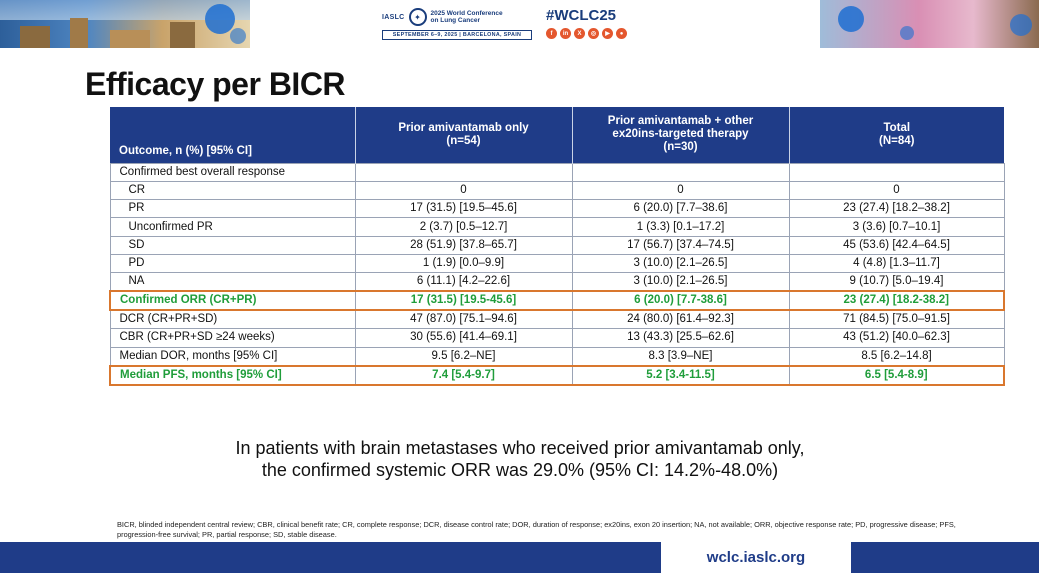 This screenshot has width=1039, height=585. I want to click on x-icon: X, so click(579, 33).